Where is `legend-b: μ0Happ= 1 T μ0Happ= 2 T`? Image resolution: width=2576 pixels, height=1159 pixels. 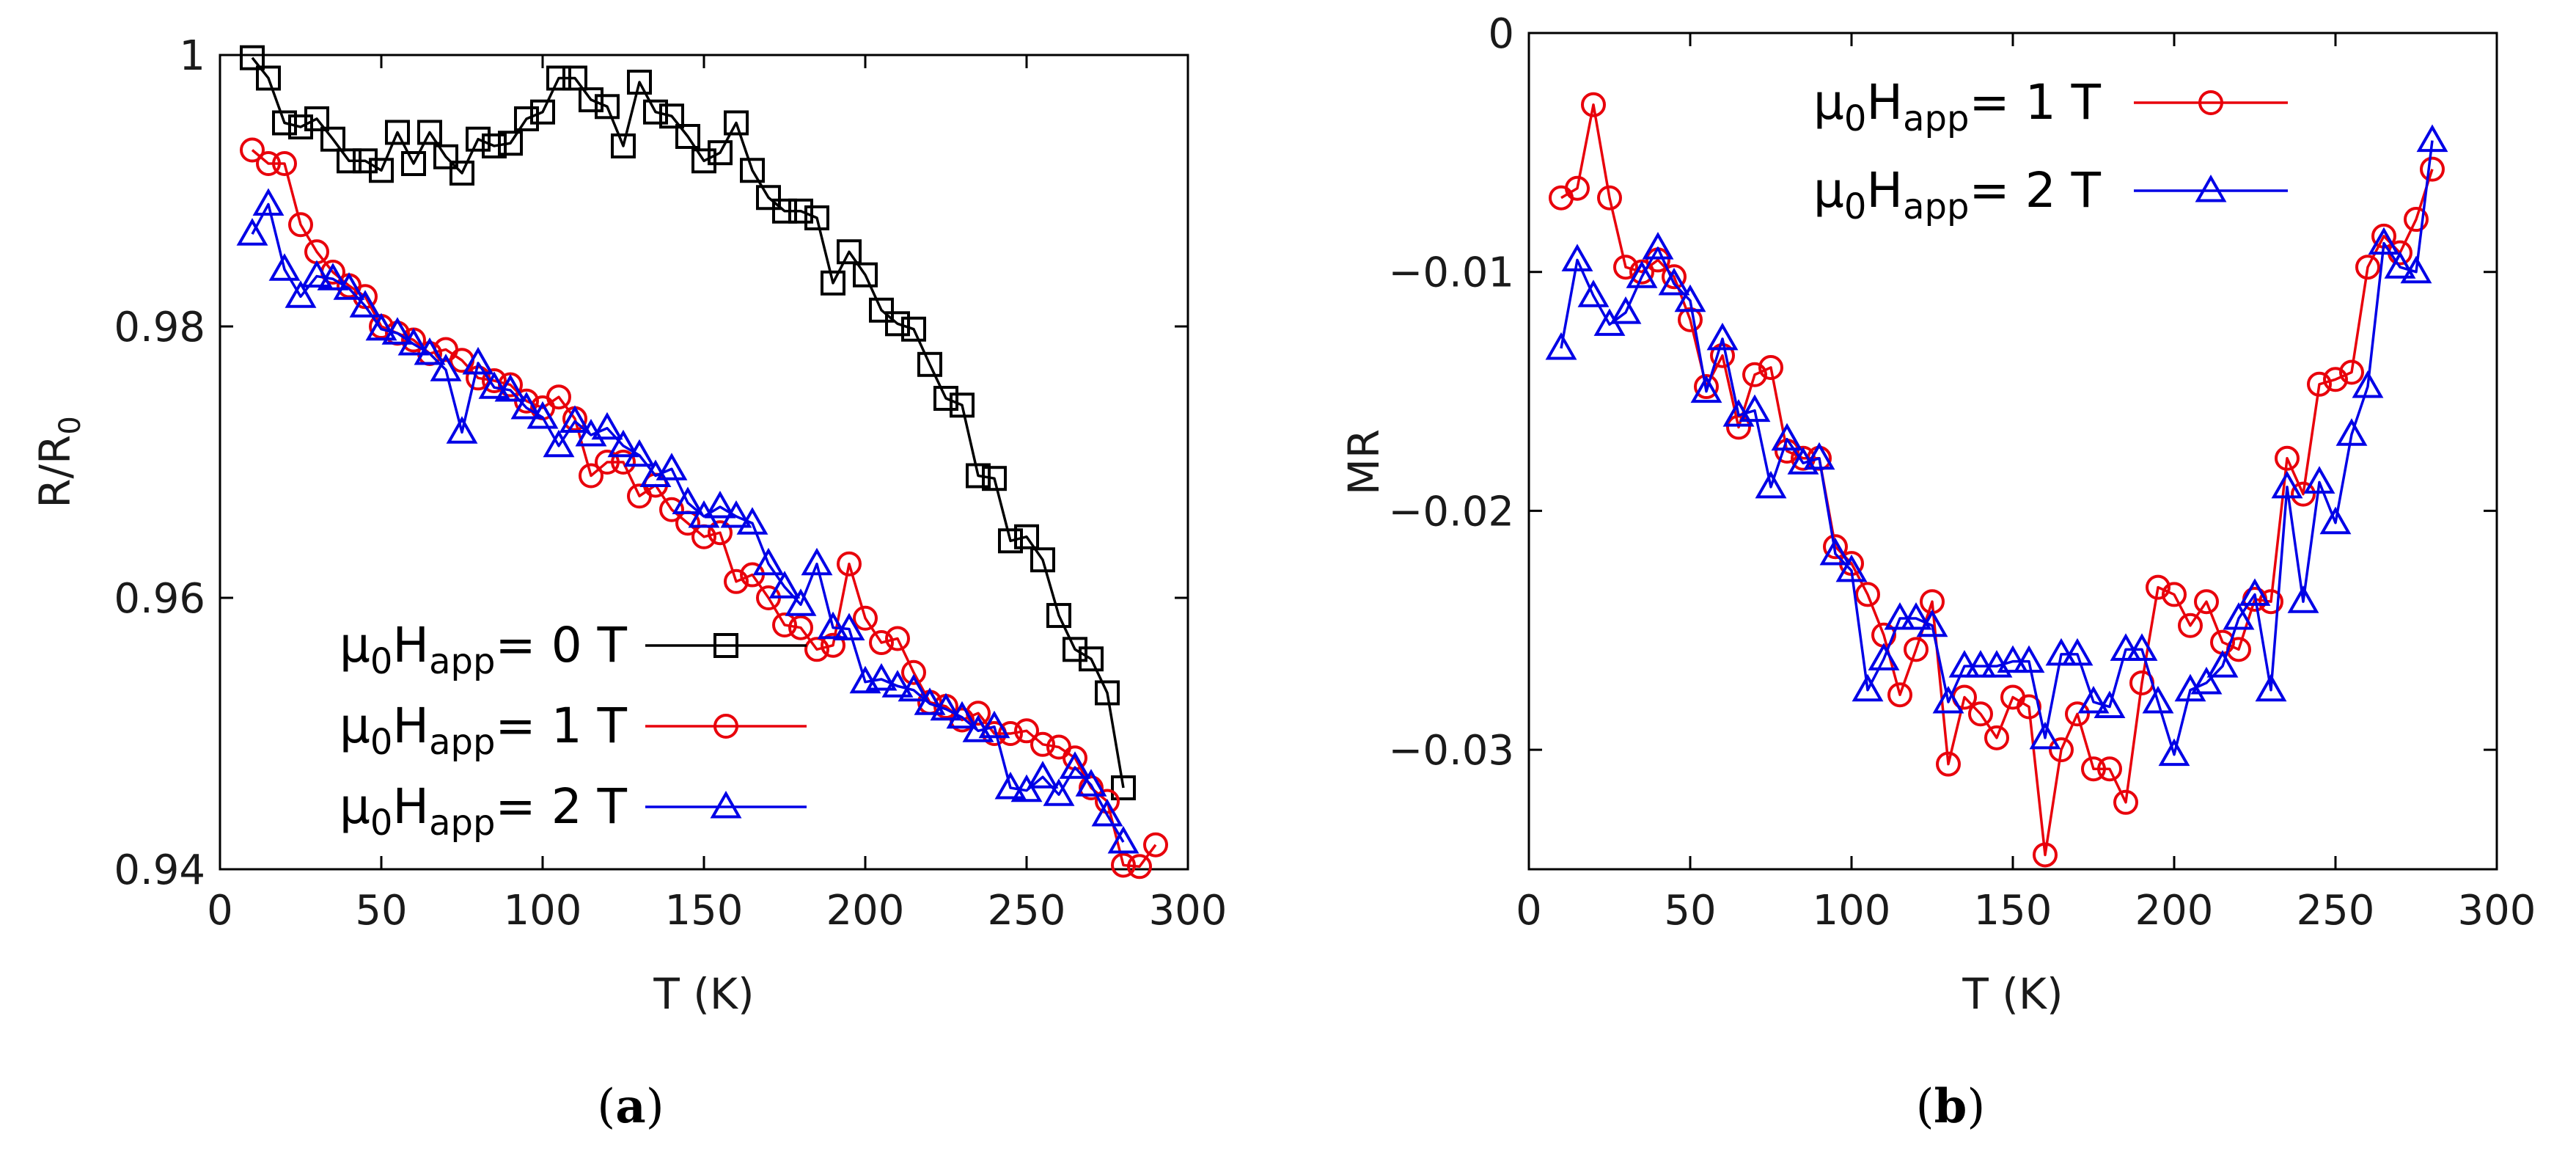
legend-b: μ0Happ= 1 T μ0Happ= 2 T is located at coordinates (2051, 150).